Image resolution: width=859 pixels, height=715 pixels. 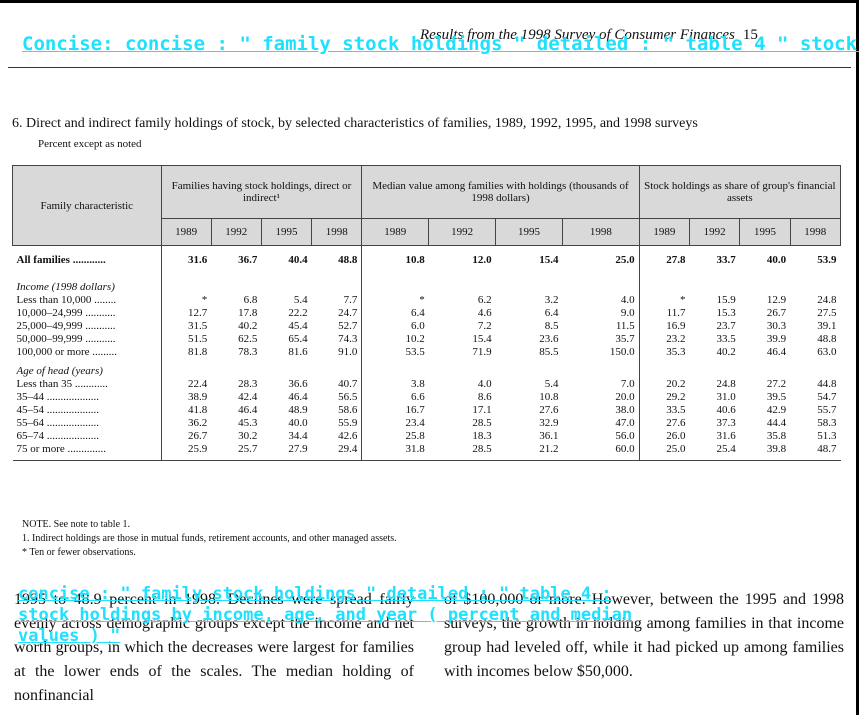 I want to click on table-cell: 38.0, so click(x=625, y=410).